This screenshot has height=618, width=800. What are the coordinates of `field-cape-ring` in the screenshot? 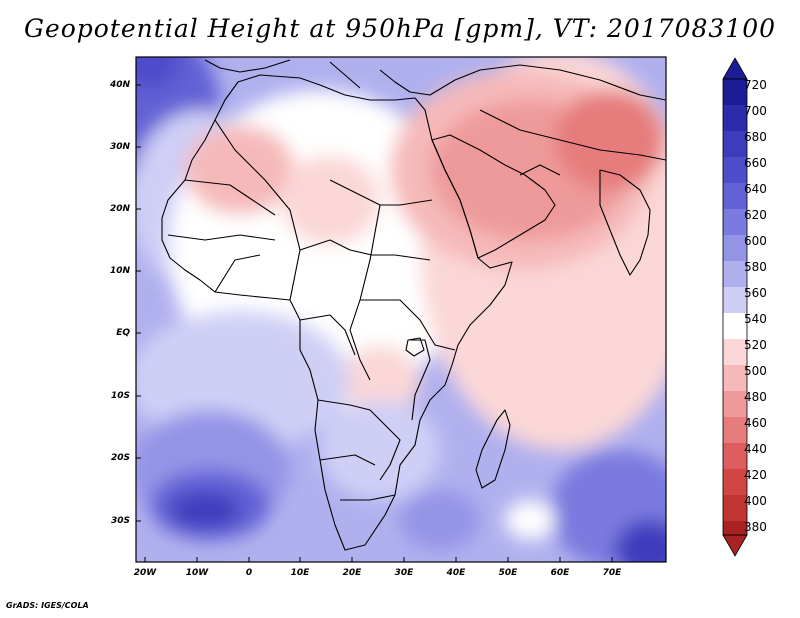 It's located at (440, 520).